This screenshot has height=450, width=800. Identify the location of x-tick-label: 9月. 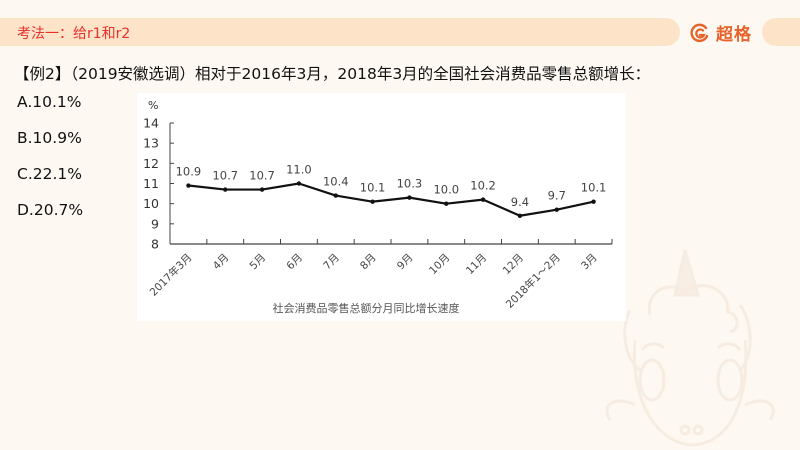
(405, 262).